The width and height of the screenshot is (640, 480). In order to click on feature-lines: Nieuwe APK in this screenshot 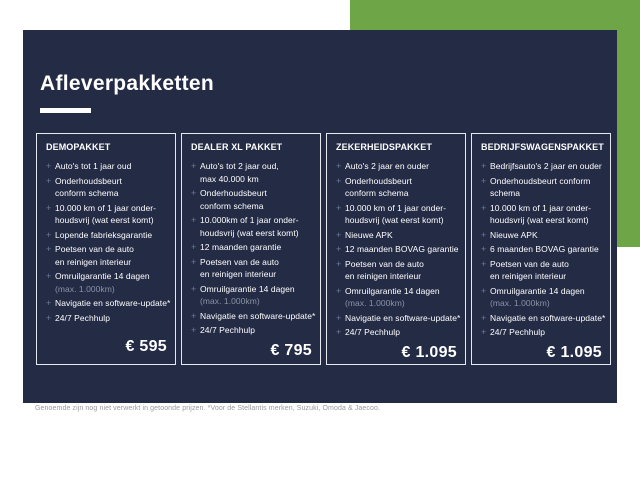, I will do `click(546, 235)`.